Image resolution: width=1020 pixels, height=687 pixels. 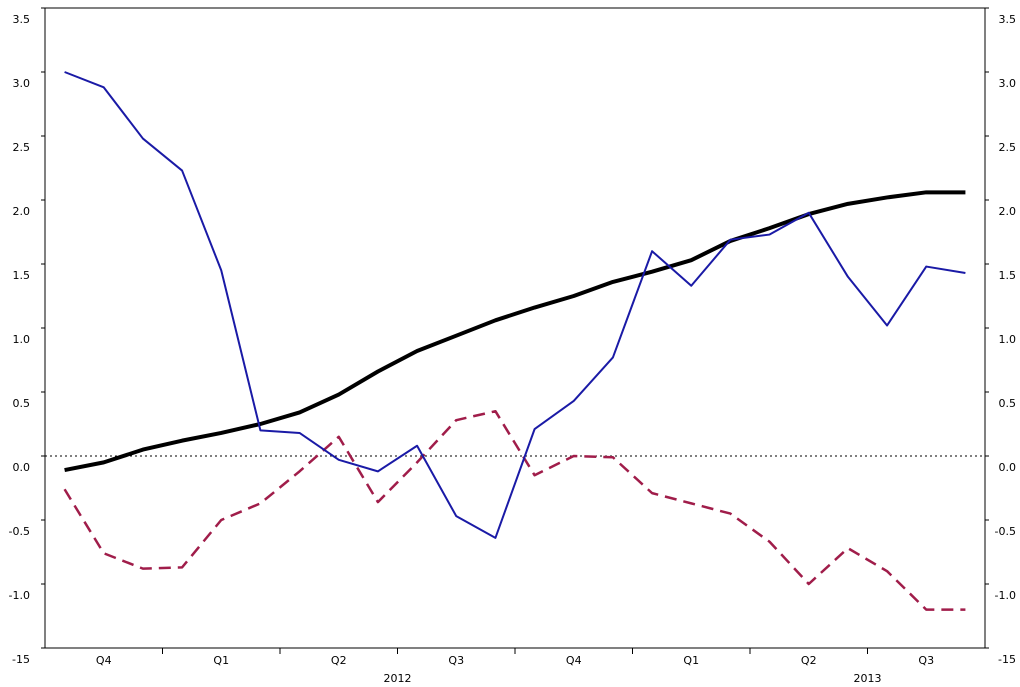 I want to click on y2-tick-label: 3.5, so click(x=1008, y=19).